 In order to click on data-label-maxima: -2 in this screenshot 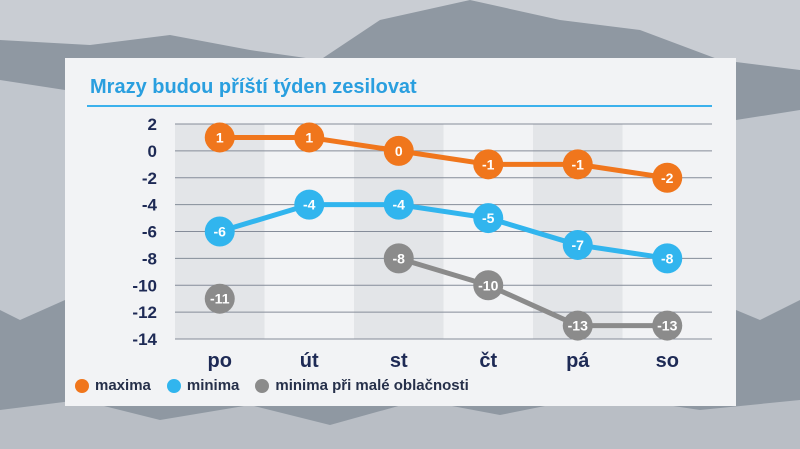, I will do `click(667, 178)`.